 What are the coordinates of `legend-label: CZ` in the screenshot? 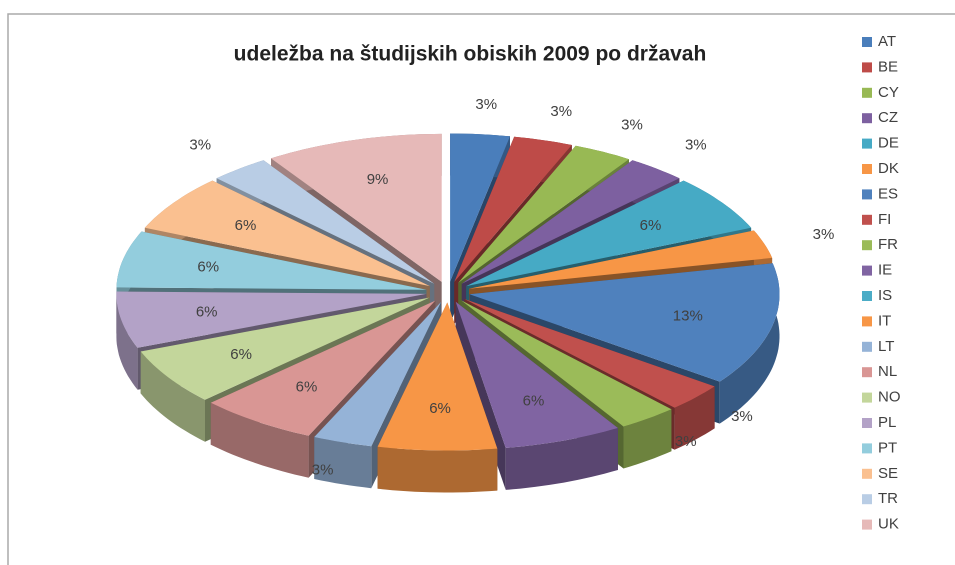 It's located at (888, 117).